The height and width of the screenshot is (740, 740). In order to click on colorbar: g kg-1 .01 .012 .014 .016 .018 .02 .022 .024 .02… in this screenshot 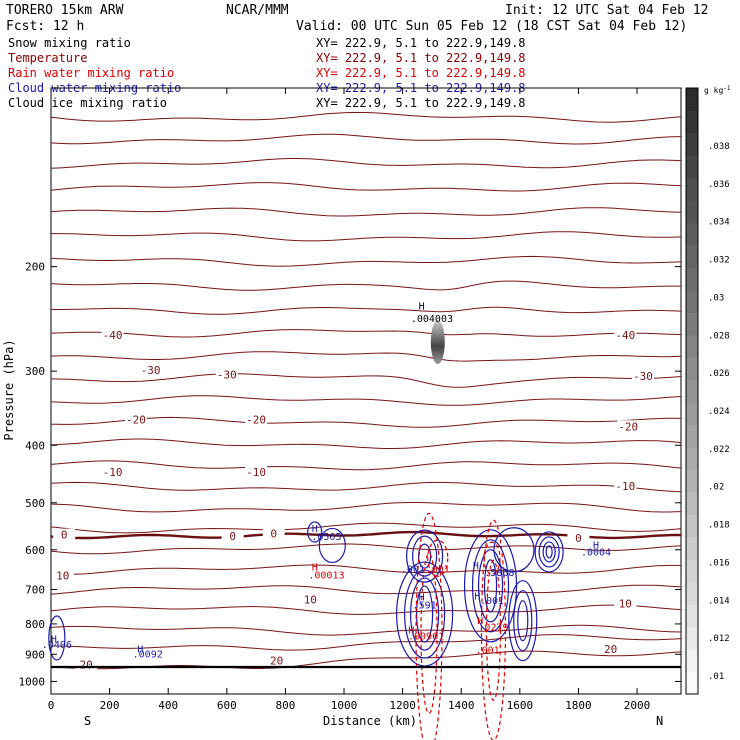, I will do `click(708, 390)`.